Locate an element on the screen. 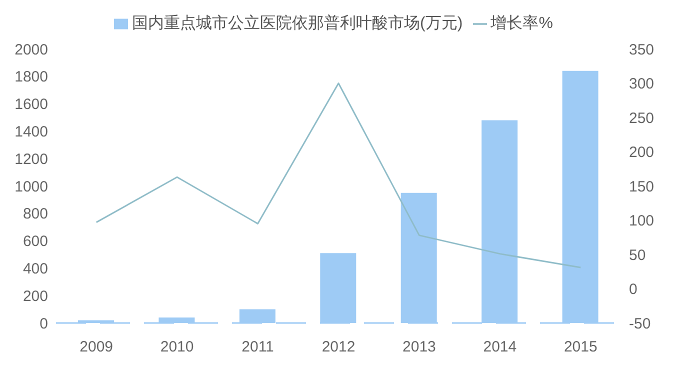  x-tick-label: 2014 is located at coordinates (500, 347).